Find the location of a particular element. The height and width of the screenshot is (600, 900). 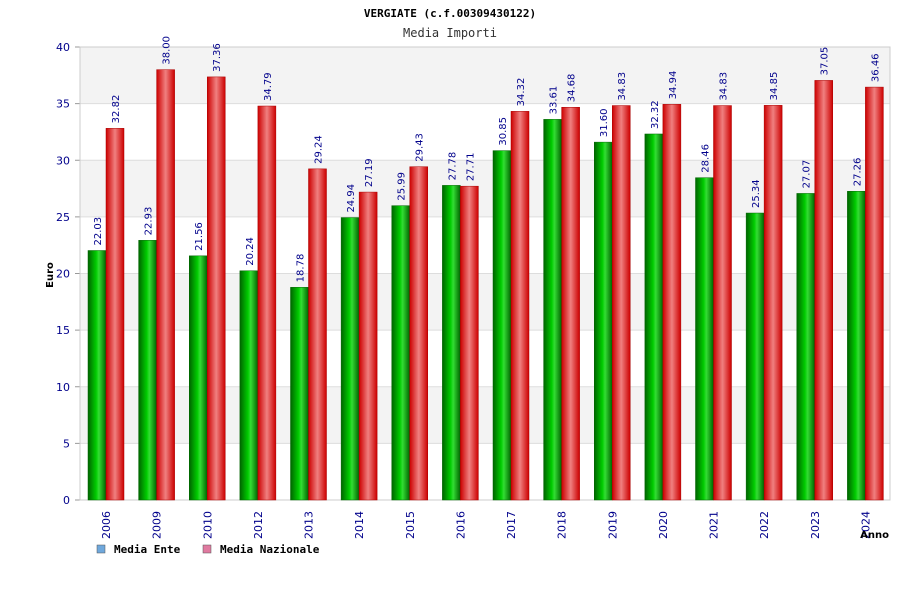

data-label: 25.34 is located at coordinates (756, 193).